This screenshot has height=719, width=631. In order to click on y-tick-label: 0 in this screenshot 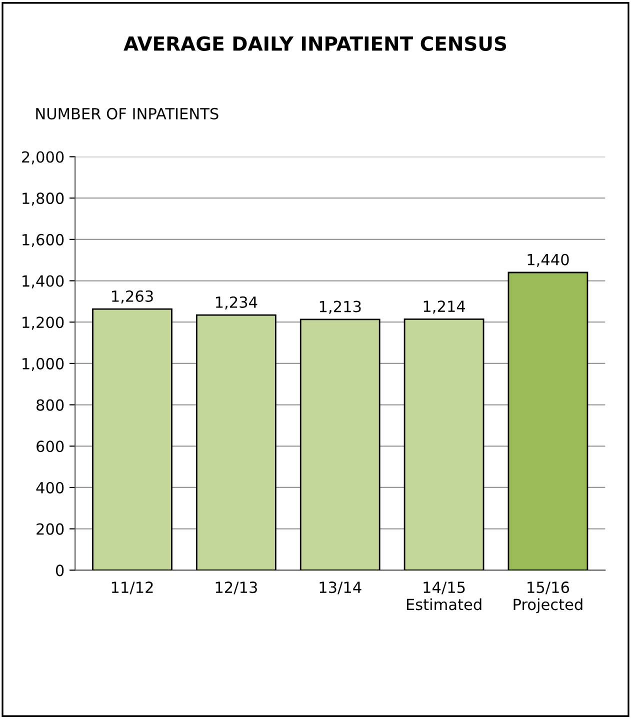, I will do `click(60, 570)`.